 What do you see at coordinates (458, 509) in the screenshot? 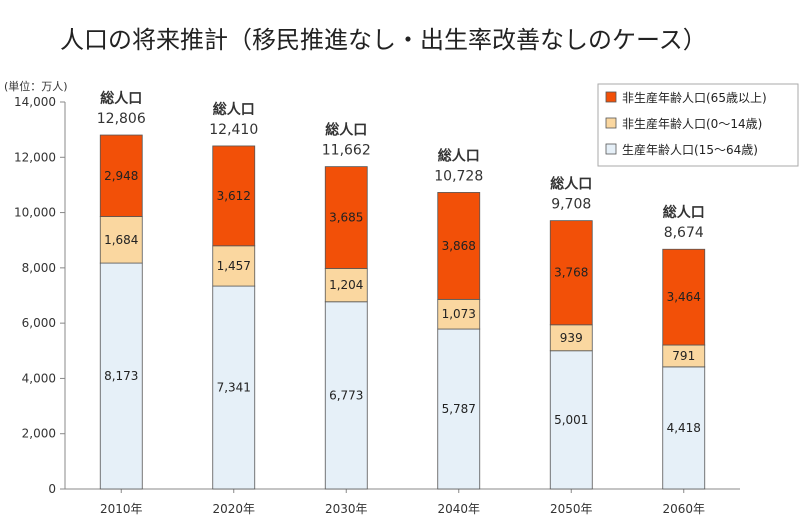
I see `x-tick-label: 2040年` at bounding box center [458, 509].